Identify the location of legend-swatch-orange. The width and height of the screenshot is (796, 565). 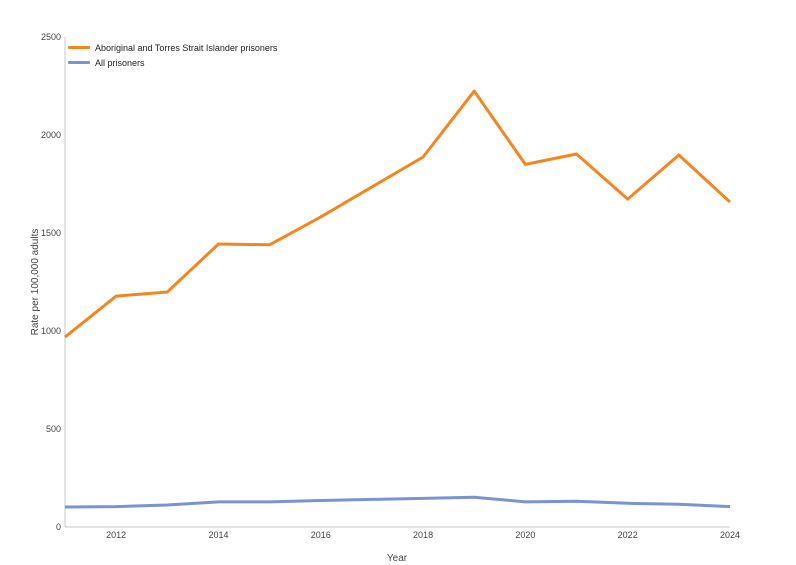
(79, 47).